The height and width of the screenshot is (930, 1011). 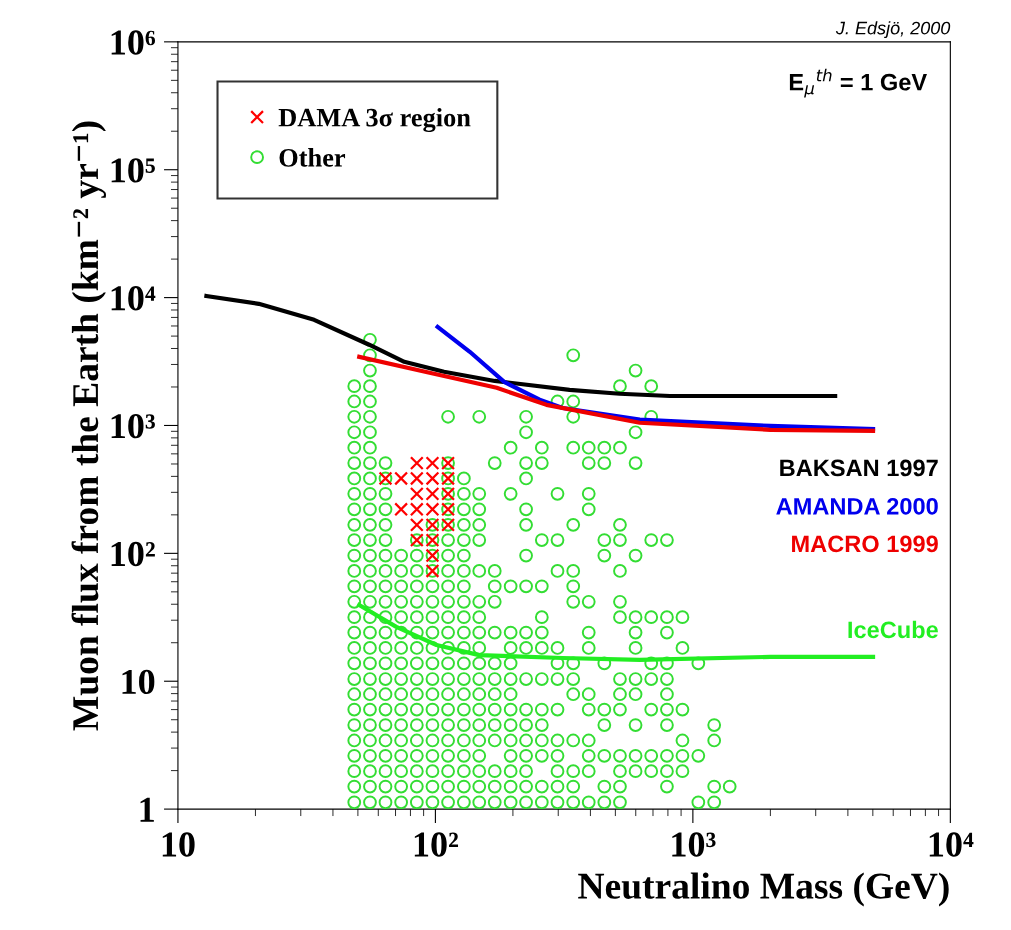 What do you see at coordinates (857, 506) in the screenshot?
I see `text: AMANDA 2000` at bounding box center [857, 506].